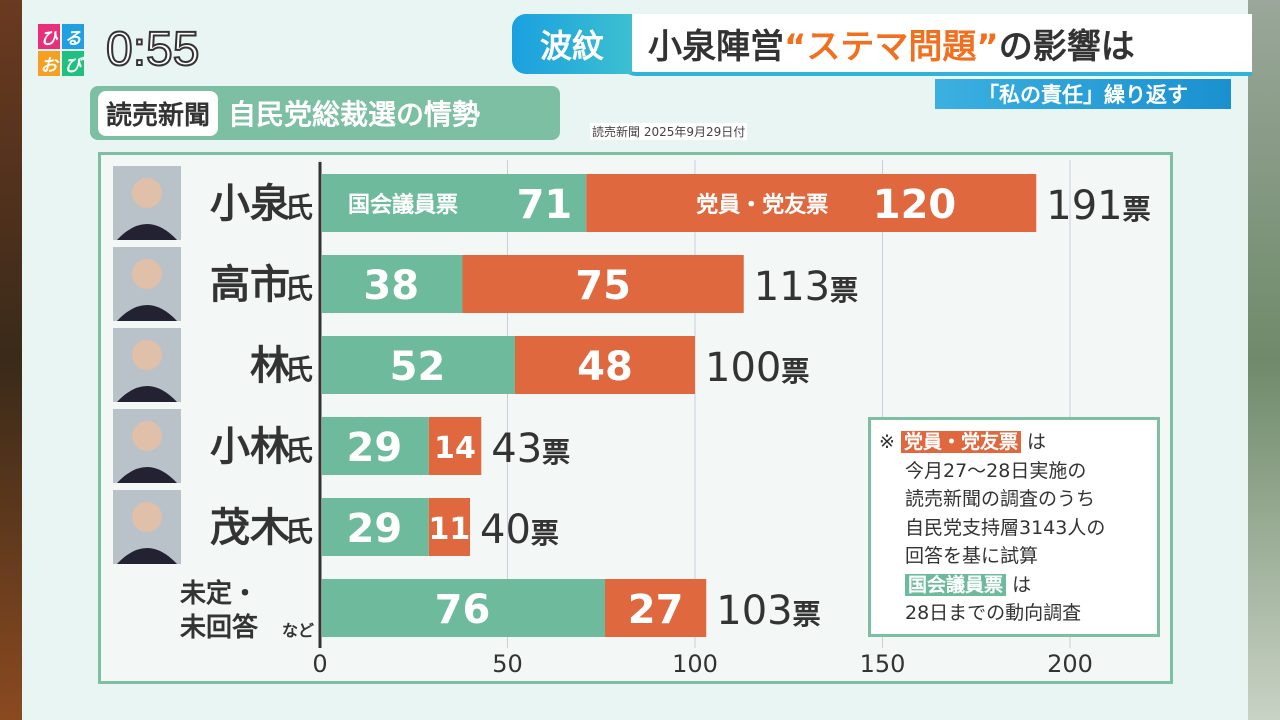 The image size is (1280, 720). I want to click on chart-title: 自民党総裁選の情勢, so click(354, 114).